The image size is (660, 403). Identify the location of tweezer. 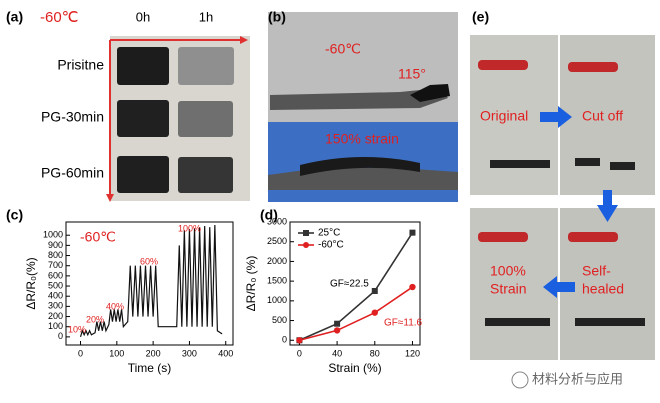
(359, 99).